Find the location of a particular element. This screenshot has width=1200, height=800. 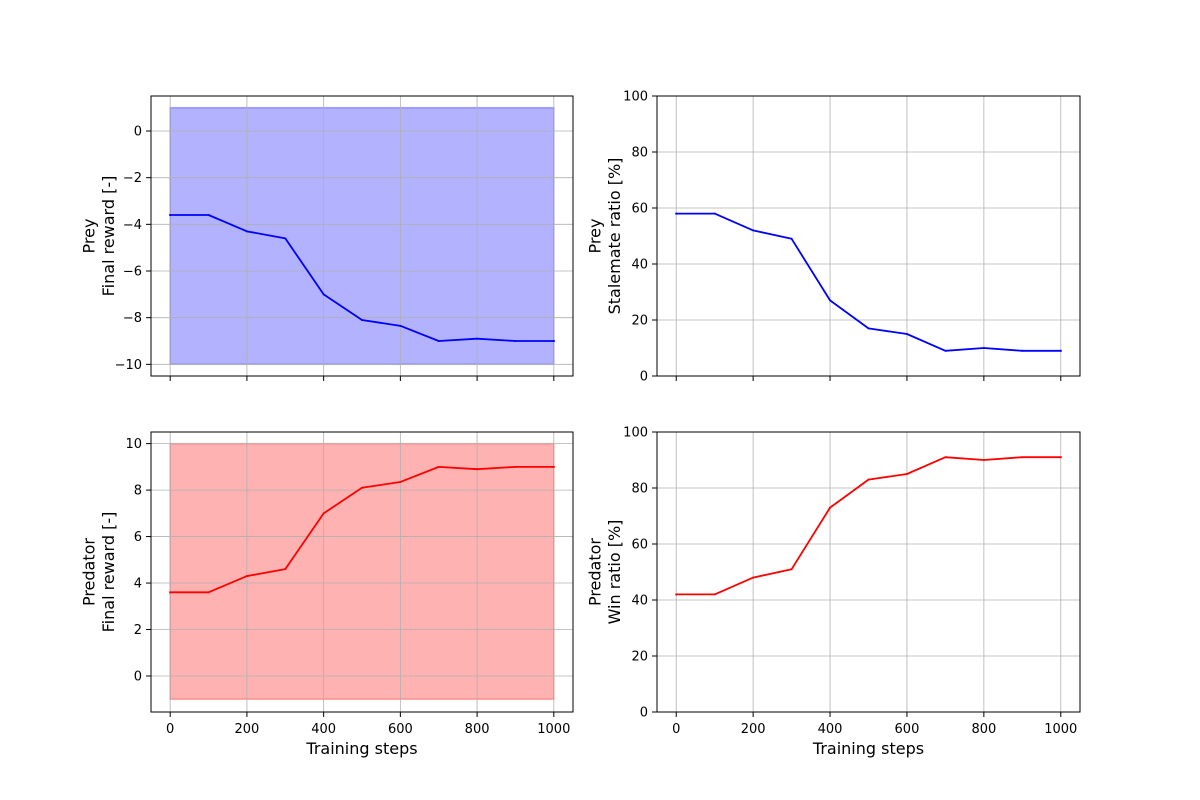

y-tick-label: −4 is located at coordinates (132, 225).